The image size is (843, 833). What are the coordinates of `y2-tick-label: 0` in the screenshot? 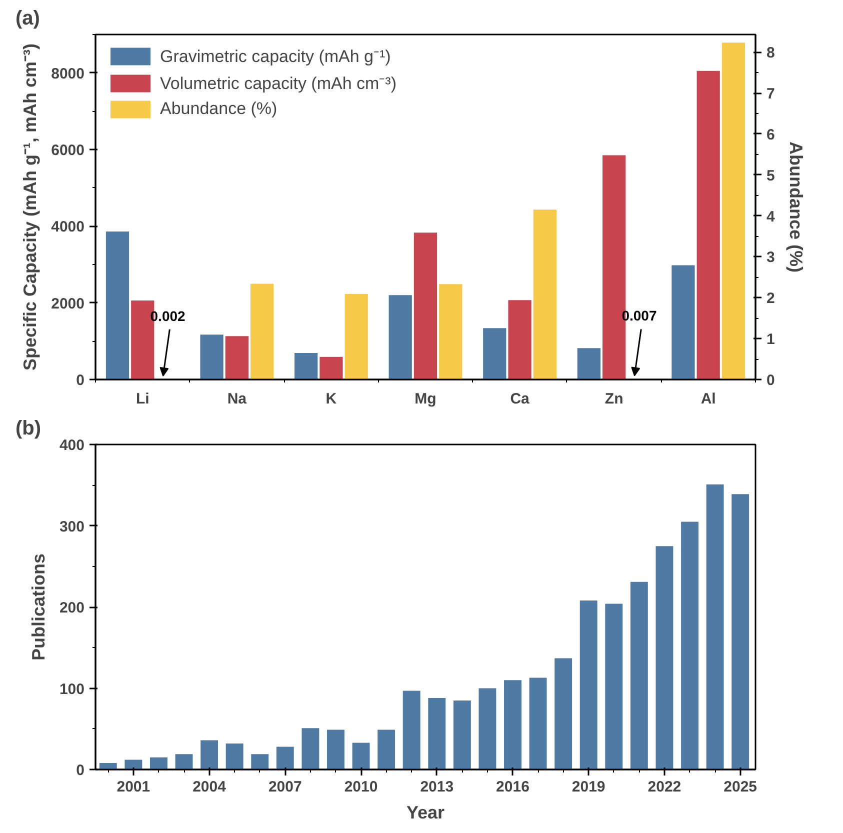 It's located at (770, 380).